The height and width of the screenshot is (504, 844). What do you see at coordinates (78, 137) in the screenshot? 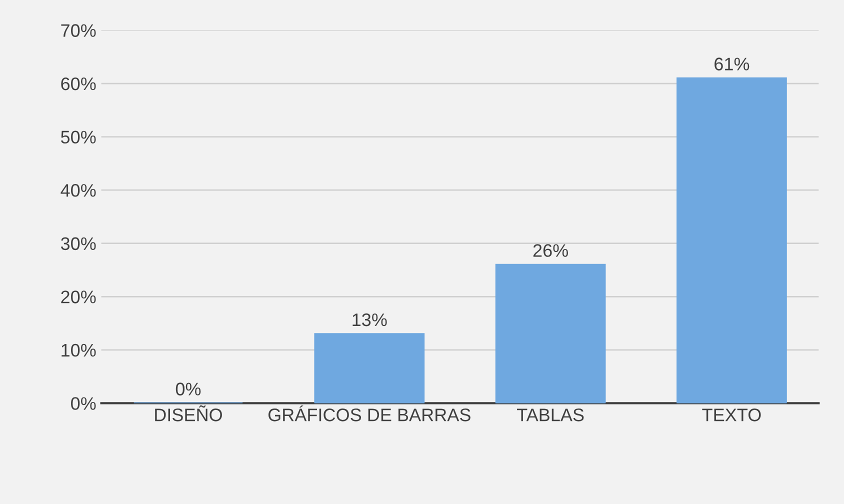
I see `y-tick-label: 50%` at bounding box center [78, 137].